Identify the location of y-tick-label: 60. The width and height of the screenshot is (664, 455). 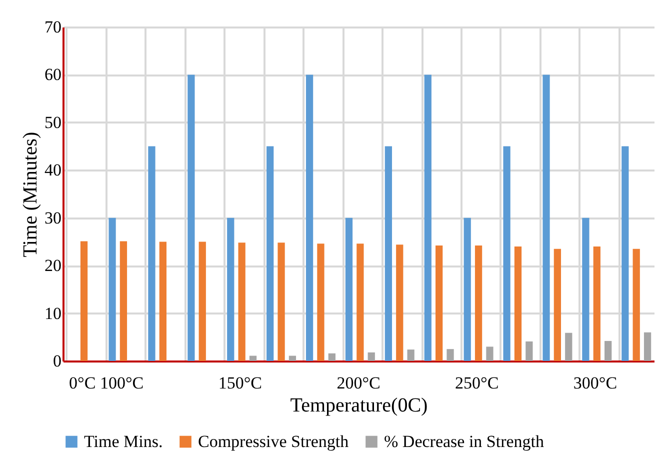
(53, 74).